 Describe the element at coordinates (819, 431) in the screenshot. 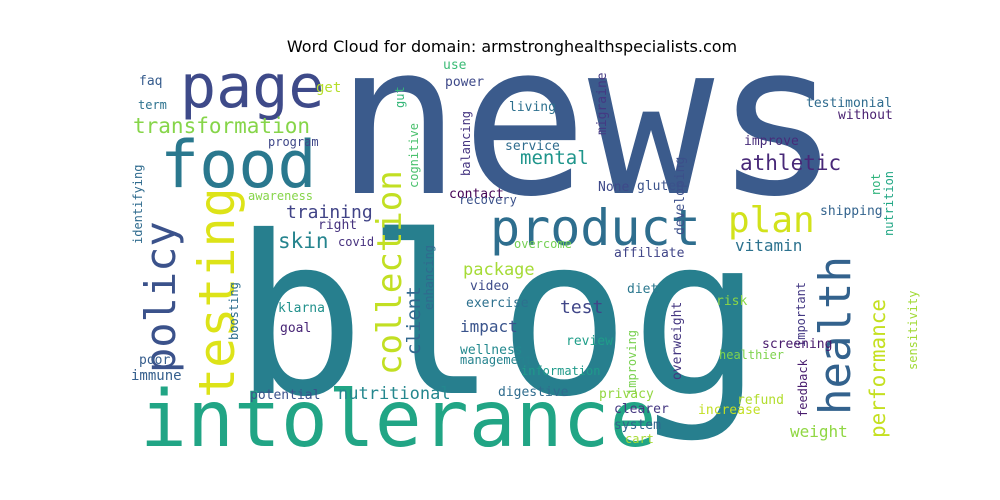

I see `word-weight: weight` at that location.